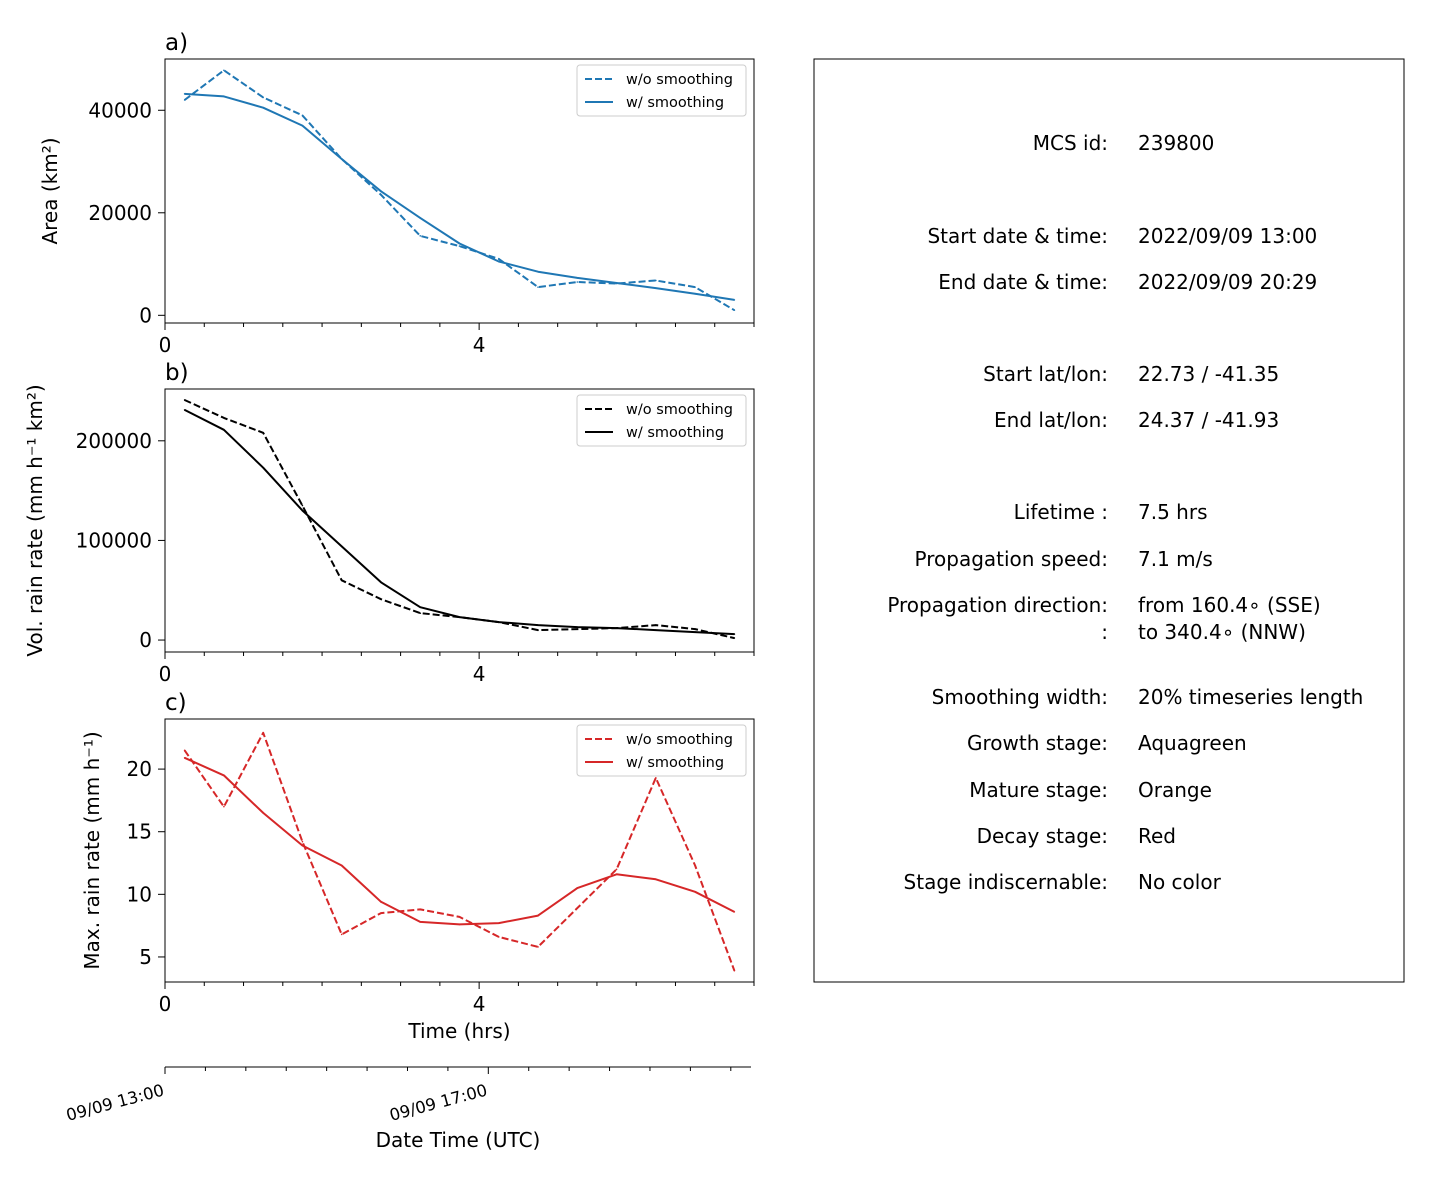 The height and width of the screenshot is (1181, 1433). I want to click on axes-frame, so click(459, 520).